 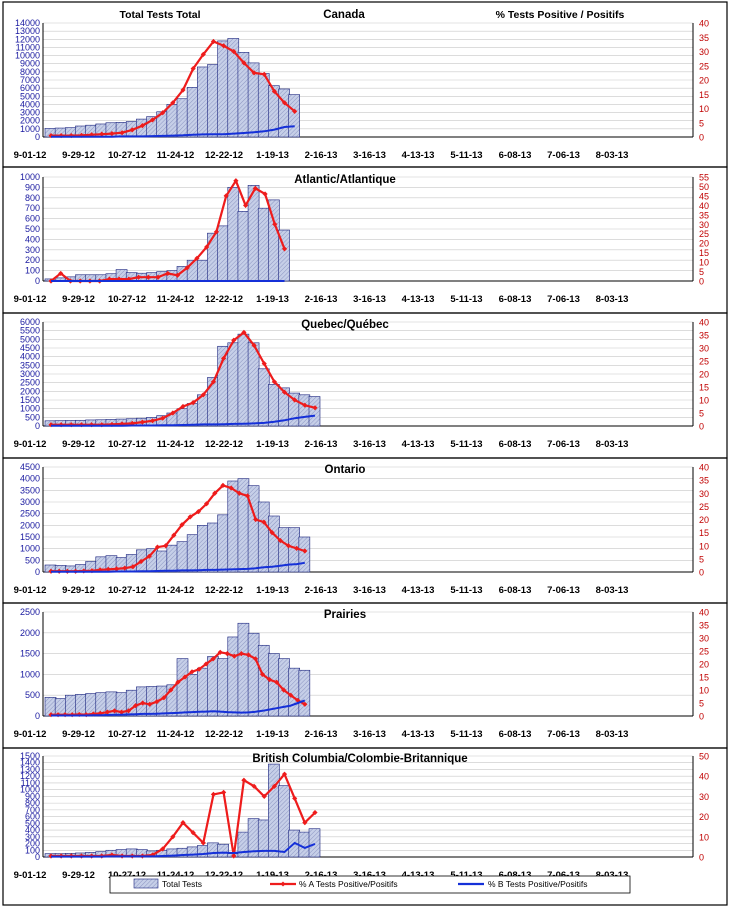 What do you see at coordinates (30, 64) in the screenshot?
I see `left-tick-label: 9000` at bounding box center [30, 64].